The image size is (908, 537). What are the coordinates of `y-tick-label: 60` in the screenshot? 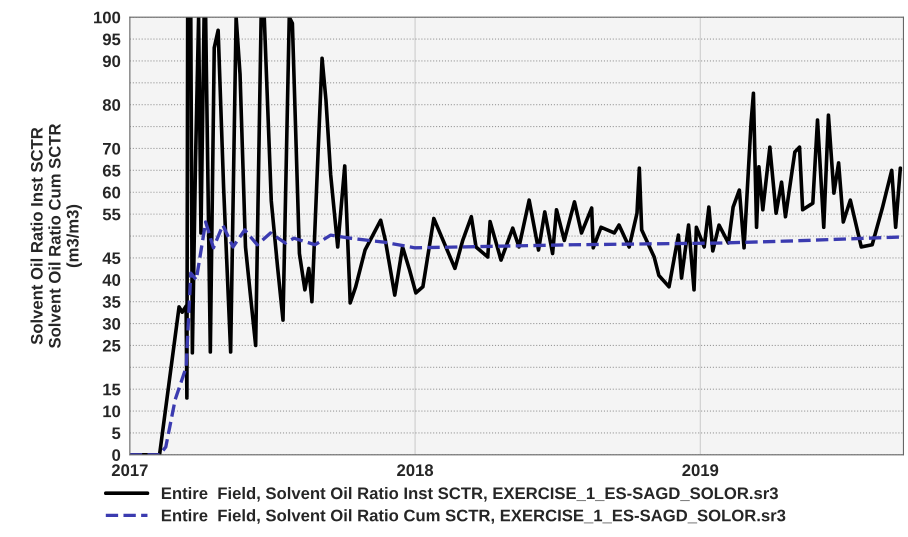 It's located at (111, 192).